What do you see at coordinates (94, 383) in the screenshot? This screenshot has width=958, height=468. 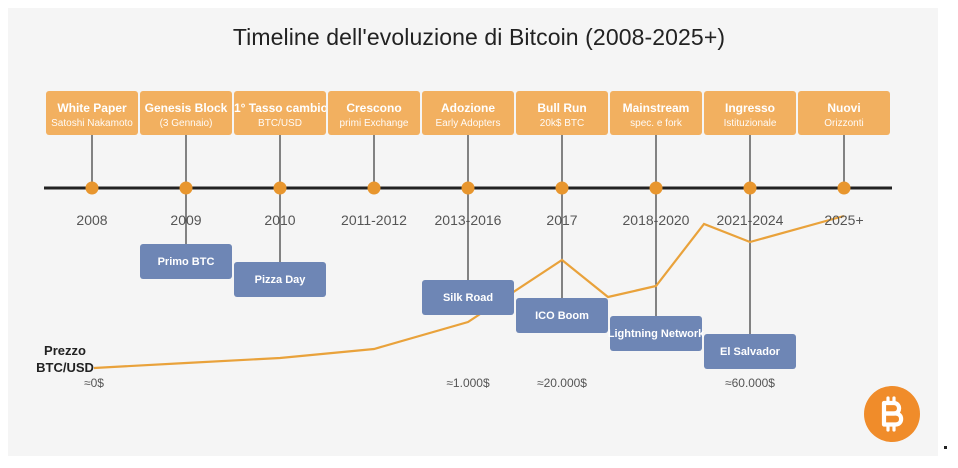 I see `price-annotation: ≈0$` at bounding box center [94, 383].